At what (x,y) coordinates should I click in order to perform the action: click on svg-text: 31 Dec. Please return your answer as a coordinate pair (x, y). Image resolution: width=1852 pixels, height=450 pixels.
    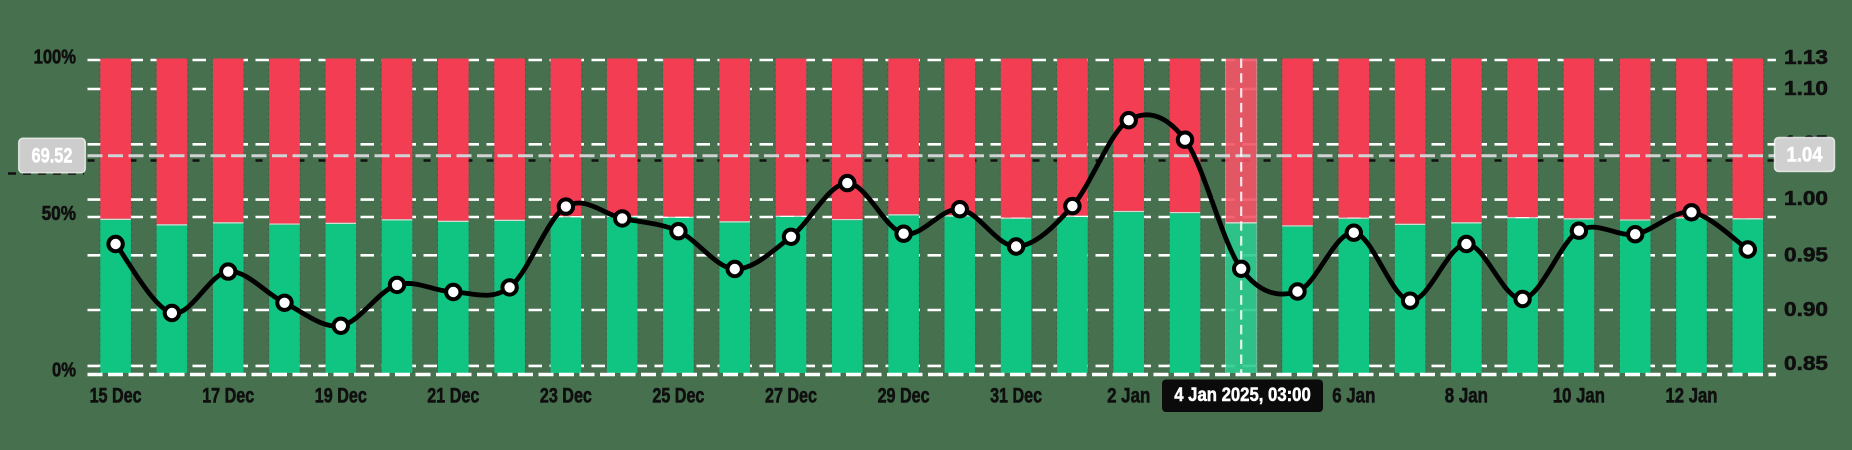
    Looking at the image, I should click on (1016, 396).